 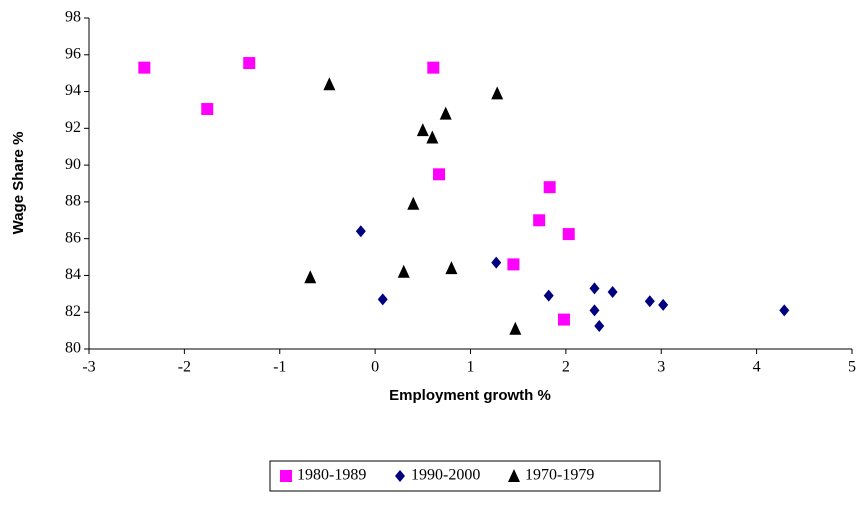 What do you see at coordinates (73, 53) in the screenshot?
I see `y-tick-label: 96` at bounding box center [73, 53].